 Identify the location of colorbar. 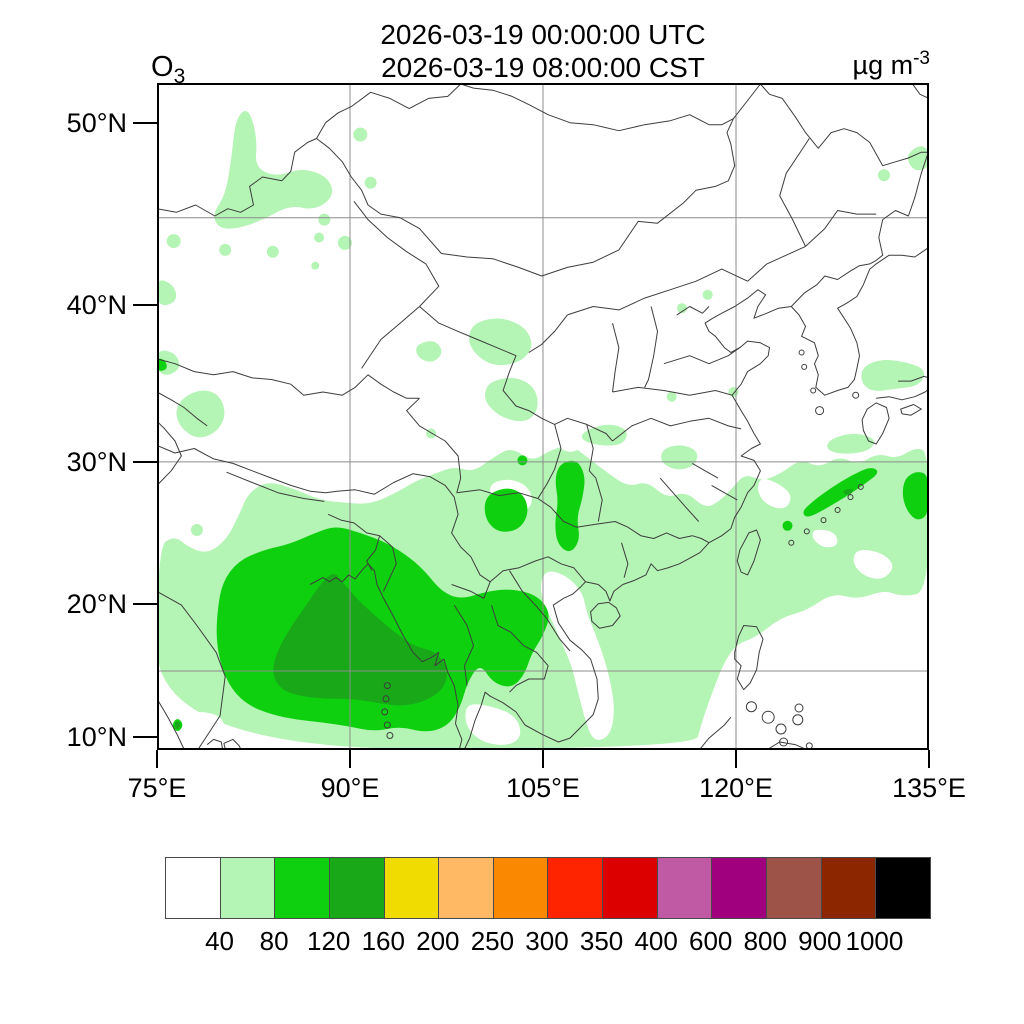
(548, 888).